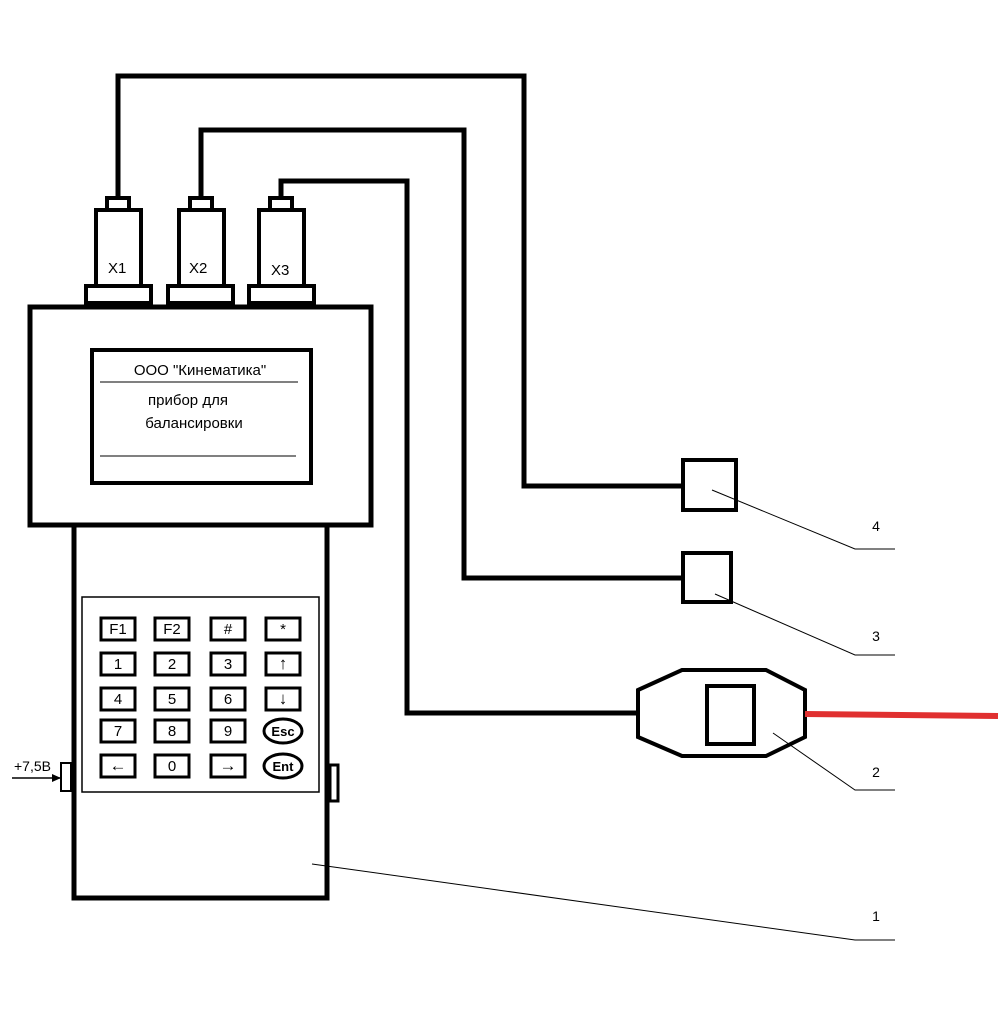 This screenshot has width=1008, height=1010. What do you see at coordinates (188, 400) in the screenshot?
I see `display-line-2: прибор для` at bounding box center [188, 400].